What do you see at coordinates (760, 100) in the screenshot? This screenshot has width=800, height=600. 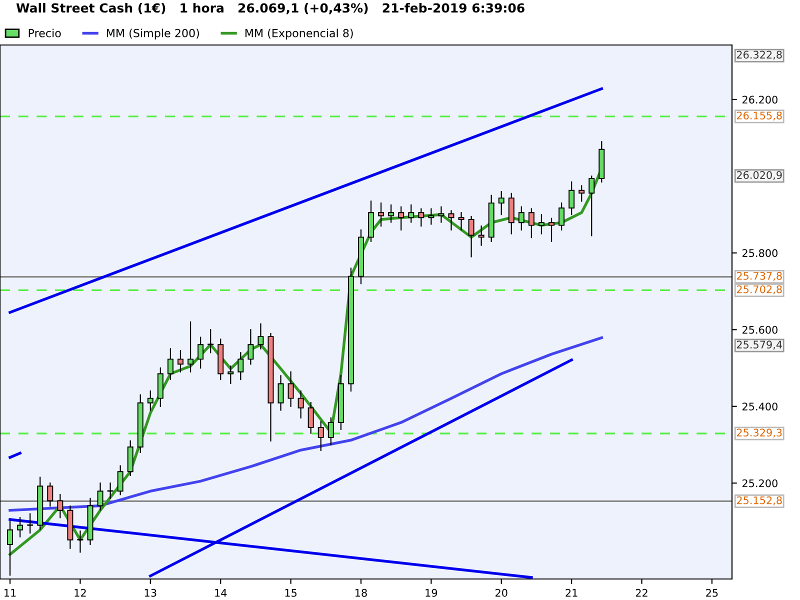 I see `y-tick-label: 26.200` at bounding box center [760, 100].